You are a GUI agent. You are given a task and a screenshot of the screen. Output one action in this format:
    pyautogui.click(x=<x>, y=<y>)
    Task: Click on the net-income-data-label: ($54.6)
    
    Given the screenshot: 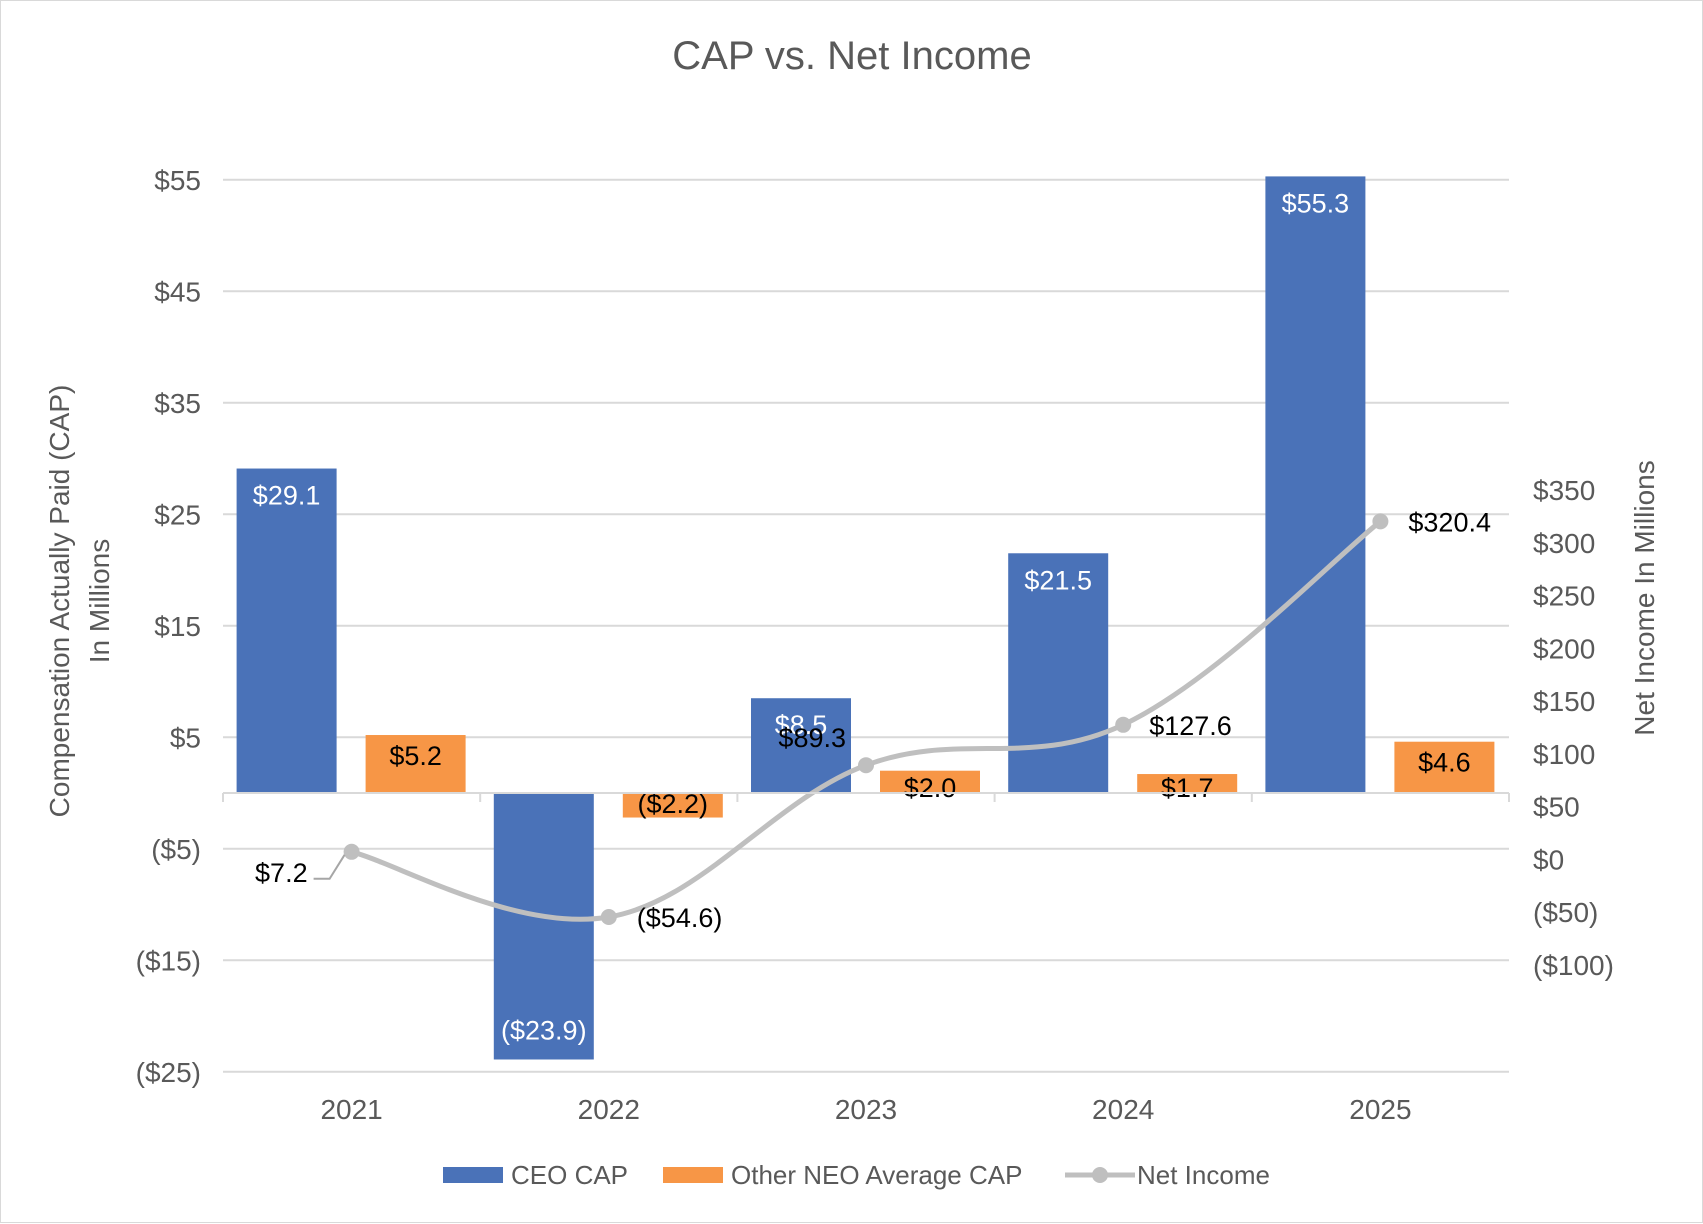 What is the action you would take?
    pyautogui.click(x=680, y=918)
    